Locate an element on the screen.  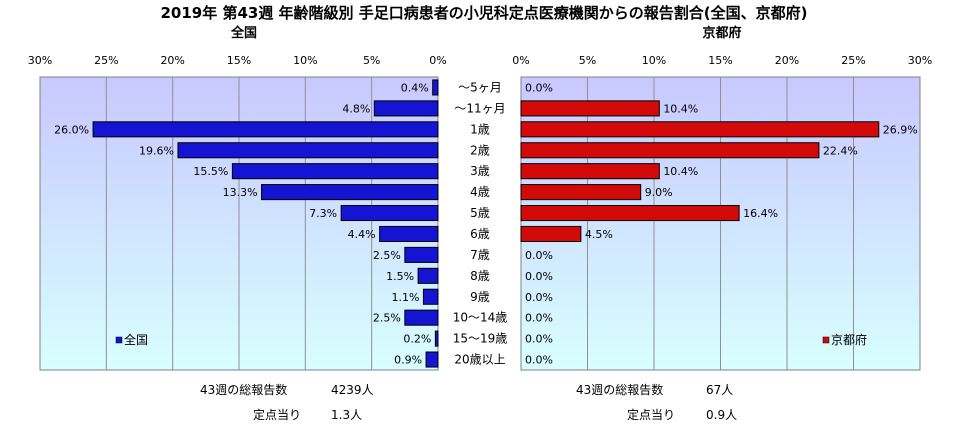
category-label: ～5ヶ月 is located at coordinates (480, 87).